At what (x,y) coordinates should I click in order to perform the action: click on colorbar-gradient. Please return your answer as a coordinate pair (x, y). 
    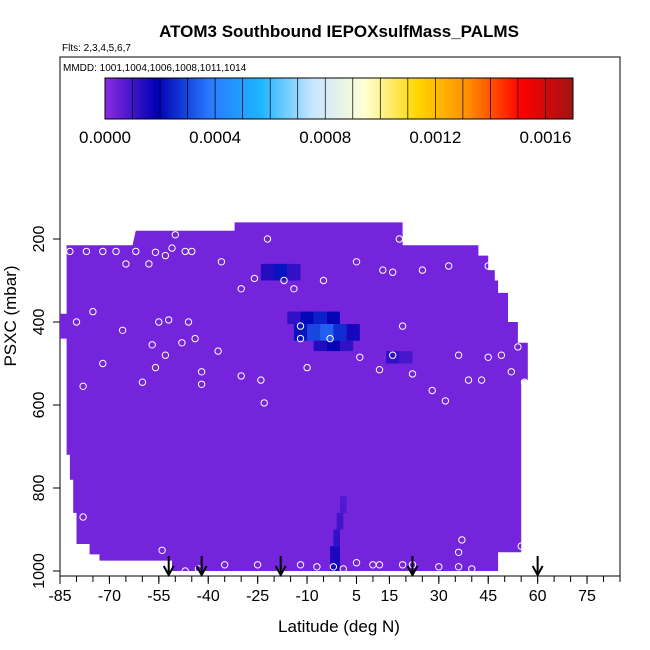
    Looking at the image, I should click on (339, 98).